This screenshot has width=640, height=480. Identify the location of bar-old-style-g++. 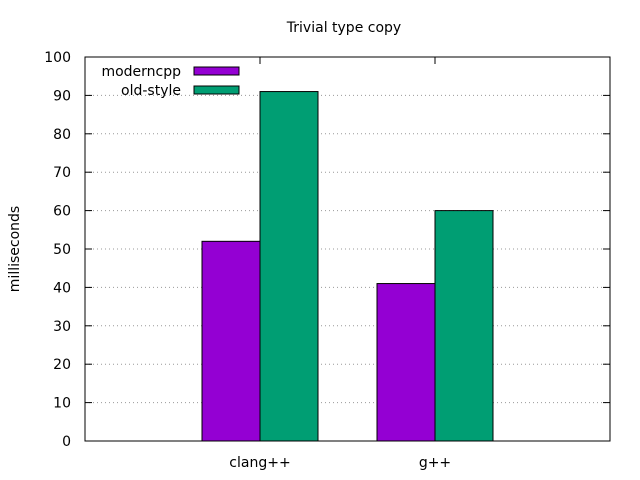
(464, 326).